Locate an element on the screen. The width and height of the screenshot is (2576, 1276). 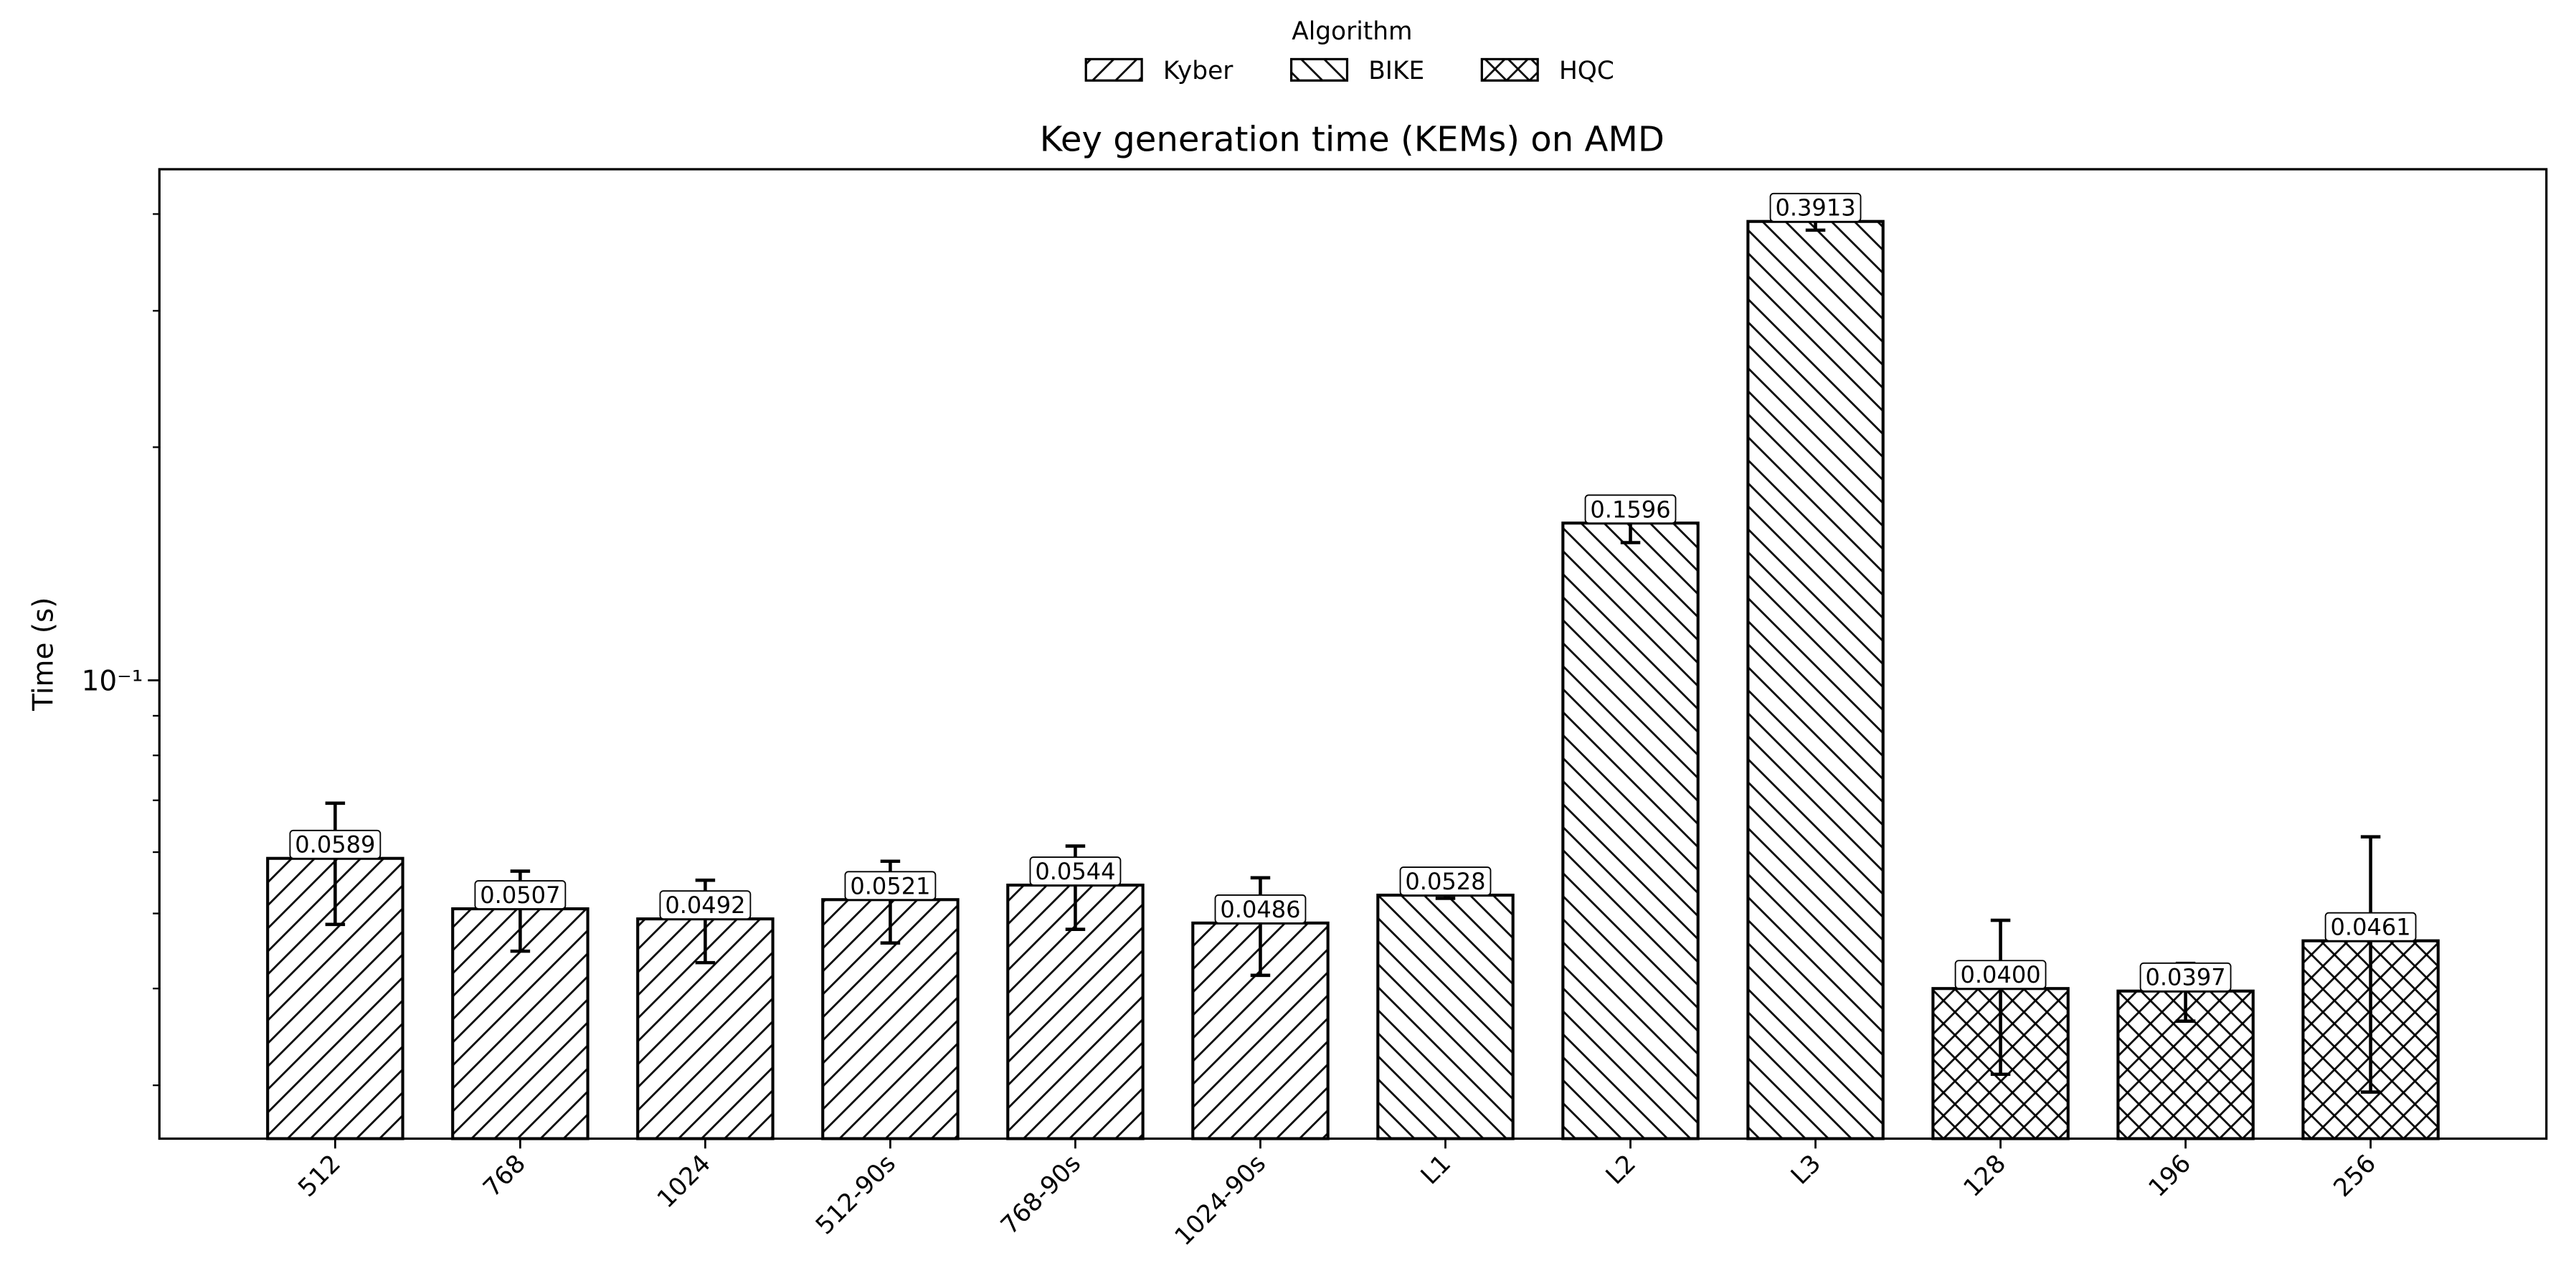
data-label-group: 0.0486 is located at coordinates (1260, 909).